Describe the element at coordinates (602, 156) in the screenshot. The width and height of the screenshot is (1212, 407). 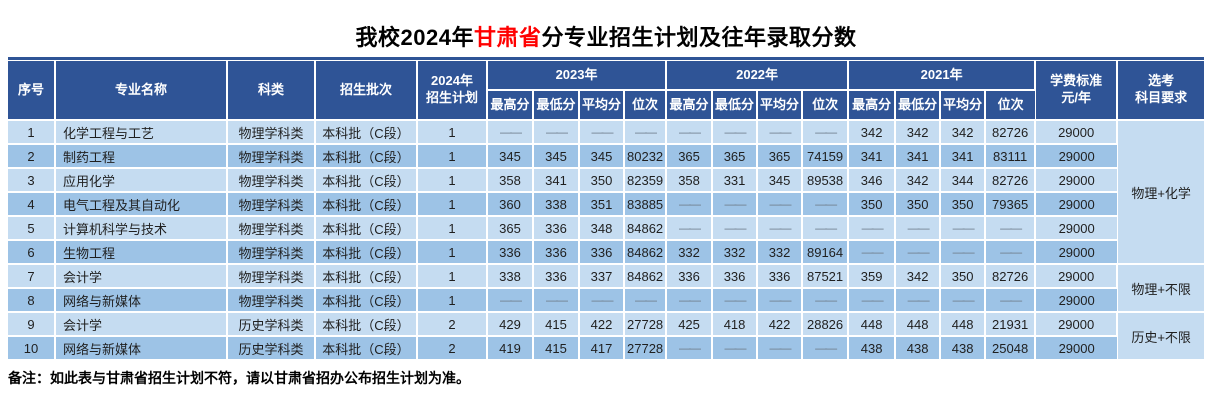
I see `cell-score-2023-2: 345` at that location.